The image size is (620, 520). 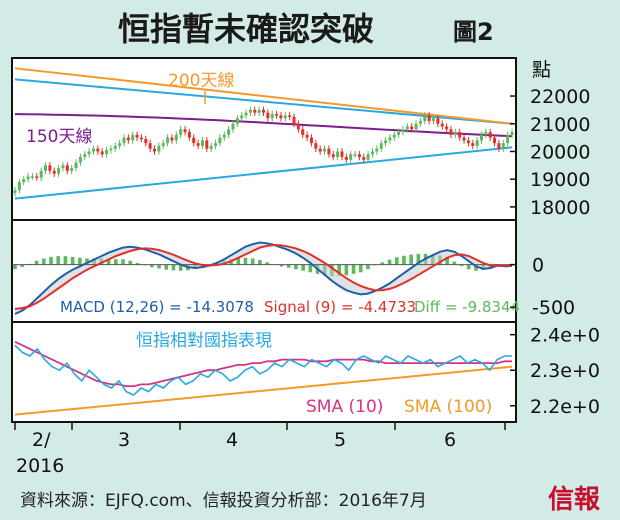 What do you see at coordinates (263, 173) in the screenshot?
I see `lower-trendline` at bounding box center [263, 173].